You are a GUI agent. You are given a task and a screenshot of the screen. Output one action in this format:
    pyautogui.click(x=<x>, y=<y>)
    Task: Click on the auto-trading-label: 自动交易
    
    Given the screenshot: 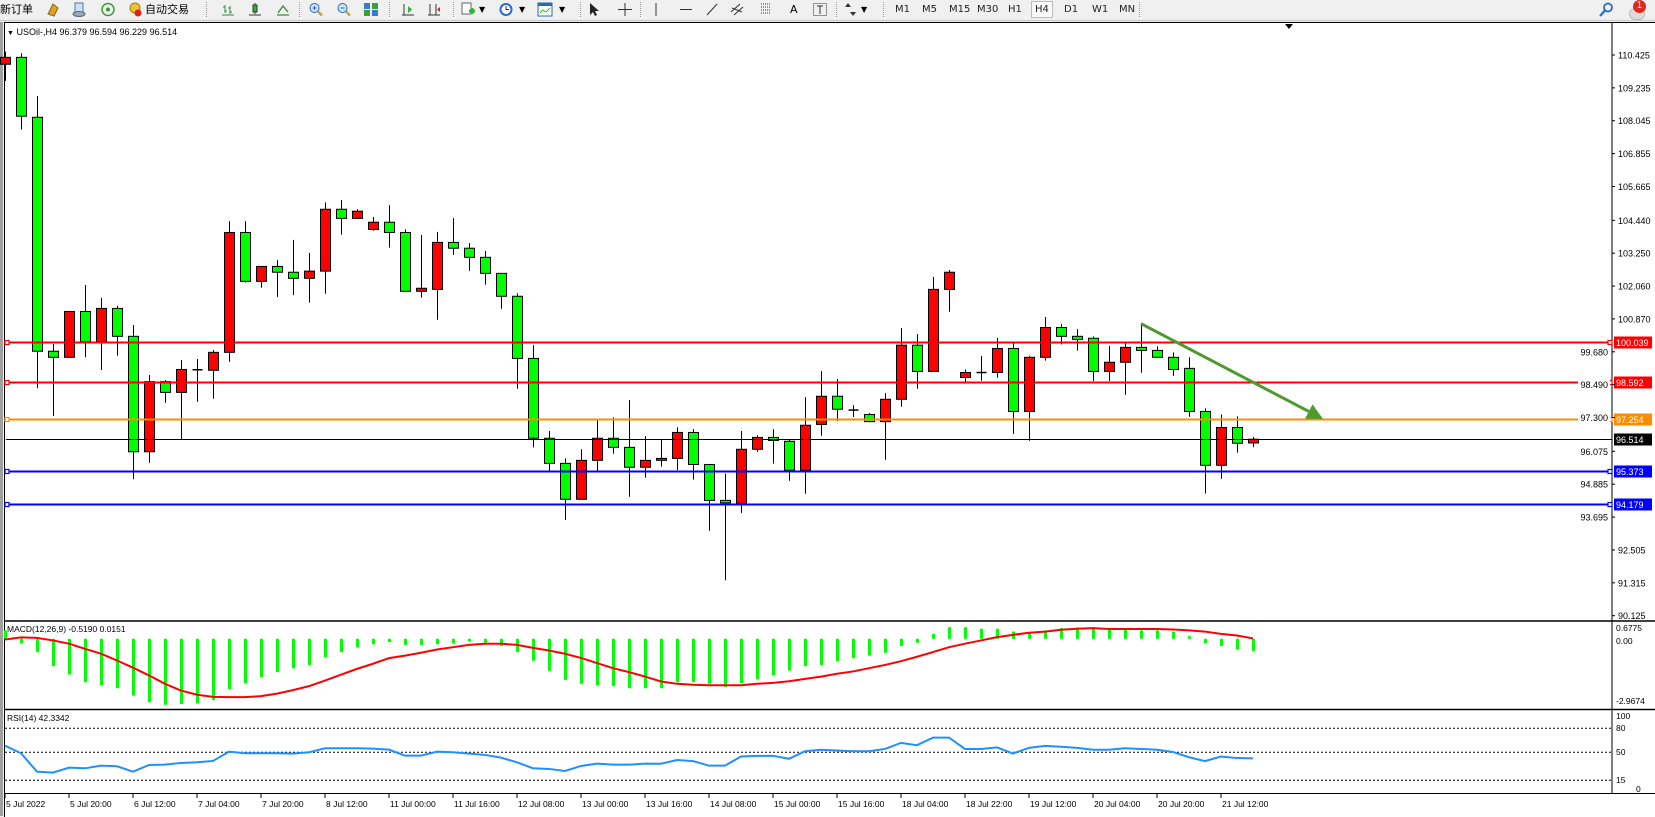 What is the action you would take?
    pyautogui.click(x=167, y=9)
    